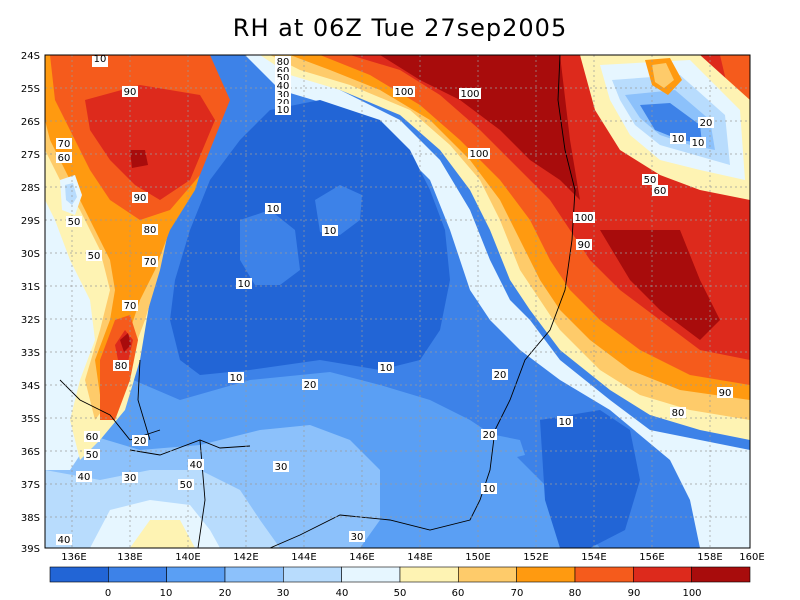 The width and height of the screenshot is (800, 600). Describe the element at coordinates (108, 593) in the screenshot. I see `colorbar-label: 0` at that location.